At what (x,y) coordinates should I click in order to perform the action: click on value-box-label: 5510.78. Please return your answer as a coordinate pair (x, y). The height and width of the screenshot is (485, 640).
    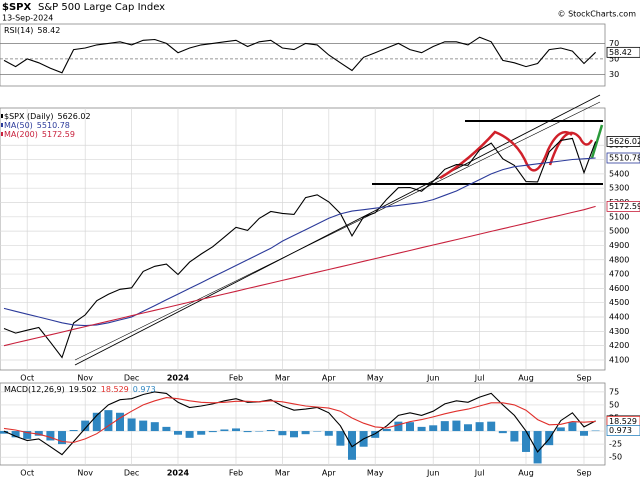
    Looking at the image, I should click on (624, 157).